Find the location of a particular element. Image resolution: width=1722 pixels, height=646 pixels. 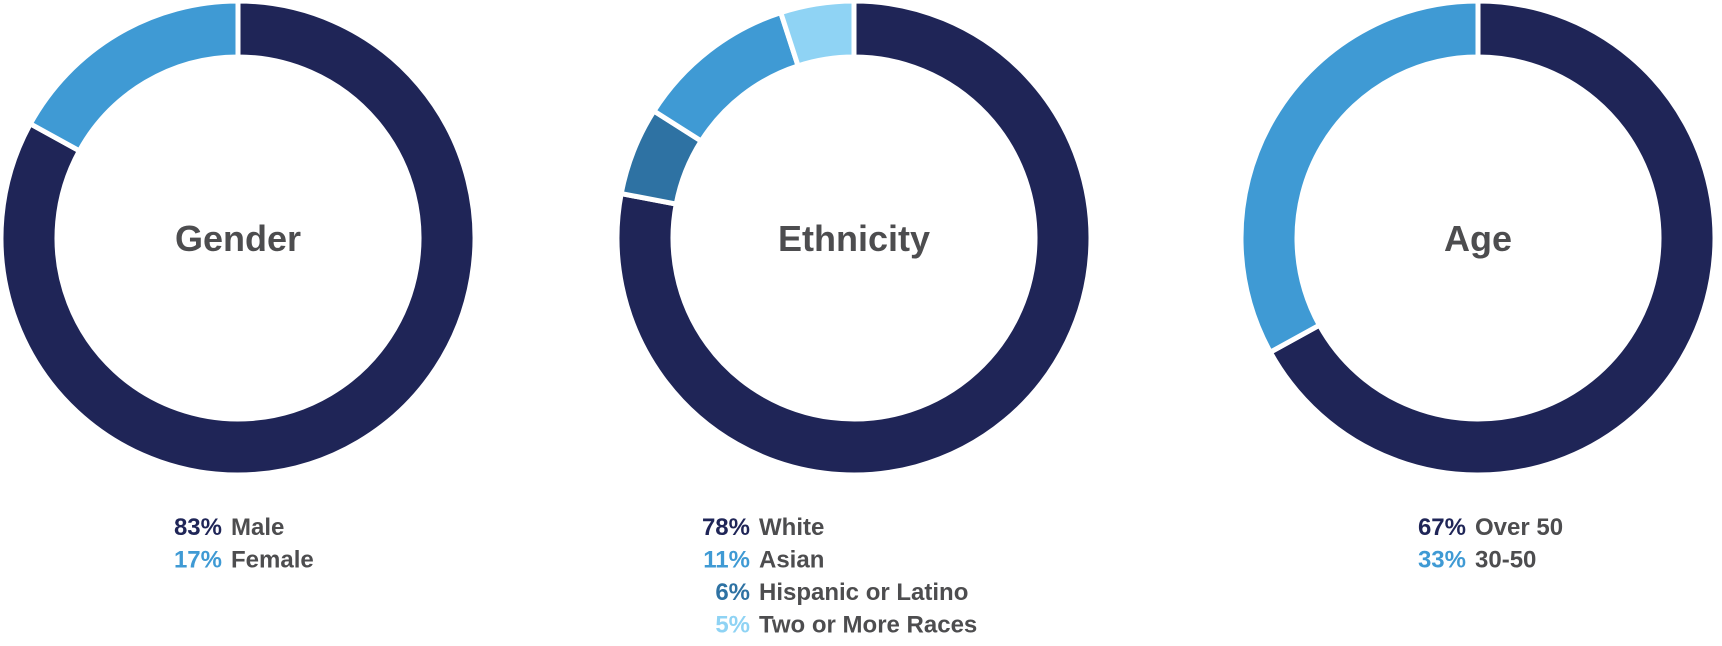

gender-legend-percent-female: 17% is located at coordinates (198, 560).